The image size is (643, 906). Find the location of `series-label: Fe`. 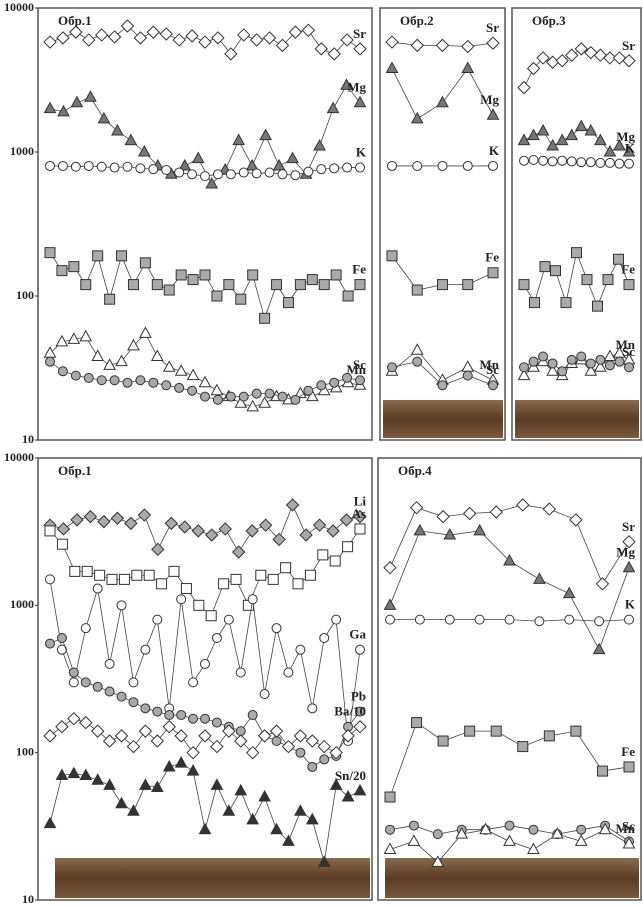

series-label: Fe is located at coordinates (359, 269).